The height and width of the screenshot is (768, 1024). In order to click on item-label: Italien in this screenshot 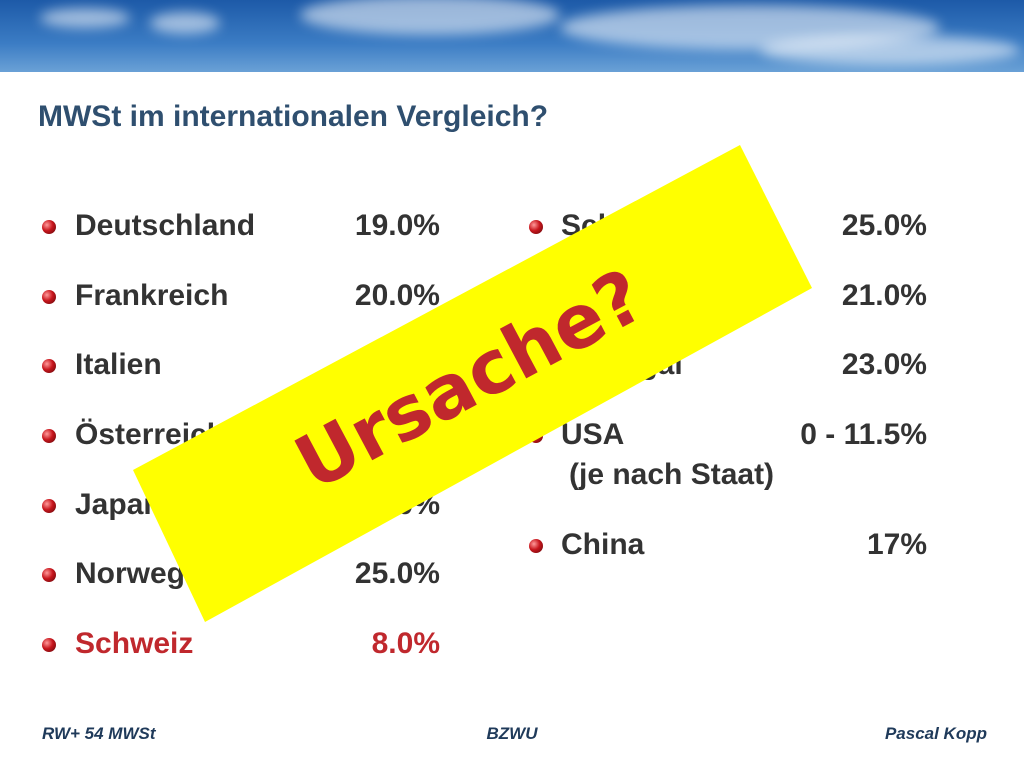, I will do `click(118, 364)`.